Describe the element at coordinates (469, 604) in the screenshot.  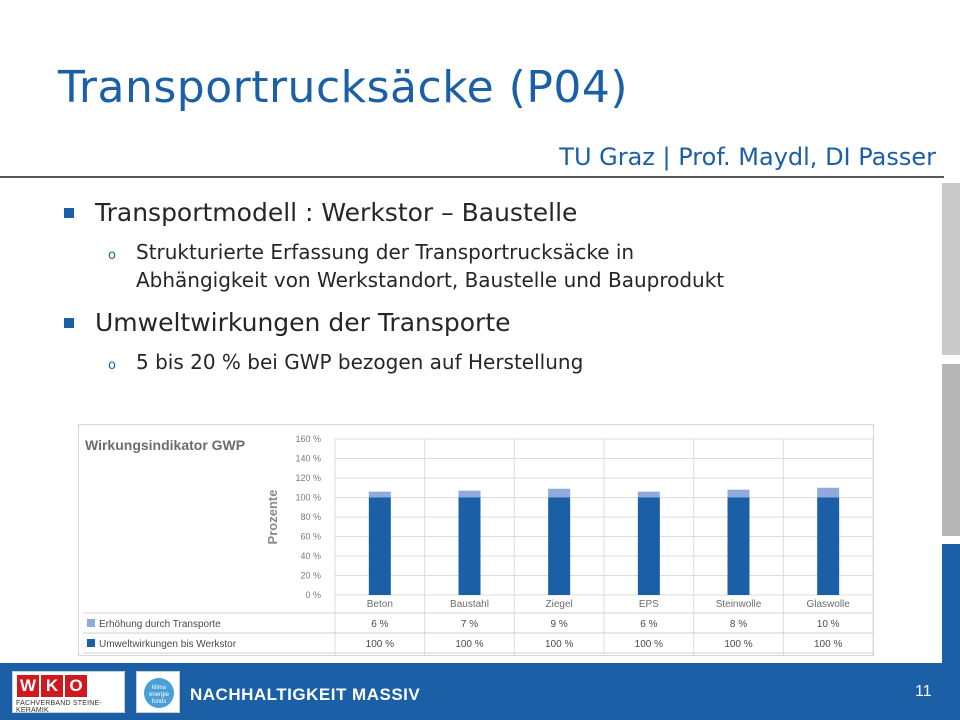
I see `category-label: Baustahl` at that location.